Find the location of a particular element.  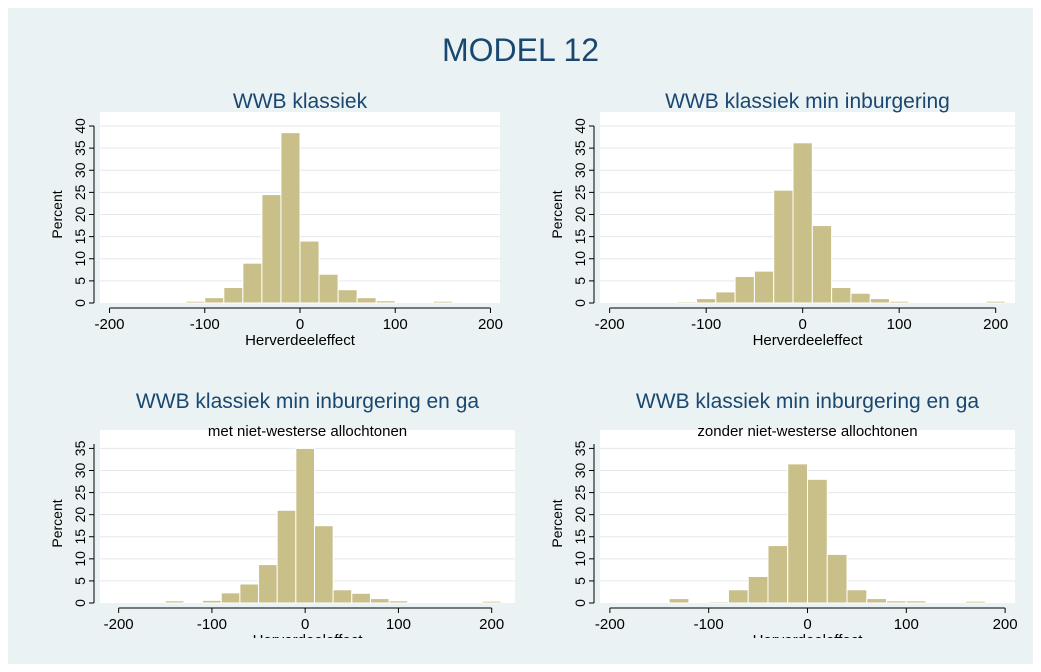

chart-title: WWB klassiek is located at coordinates (300, 101).